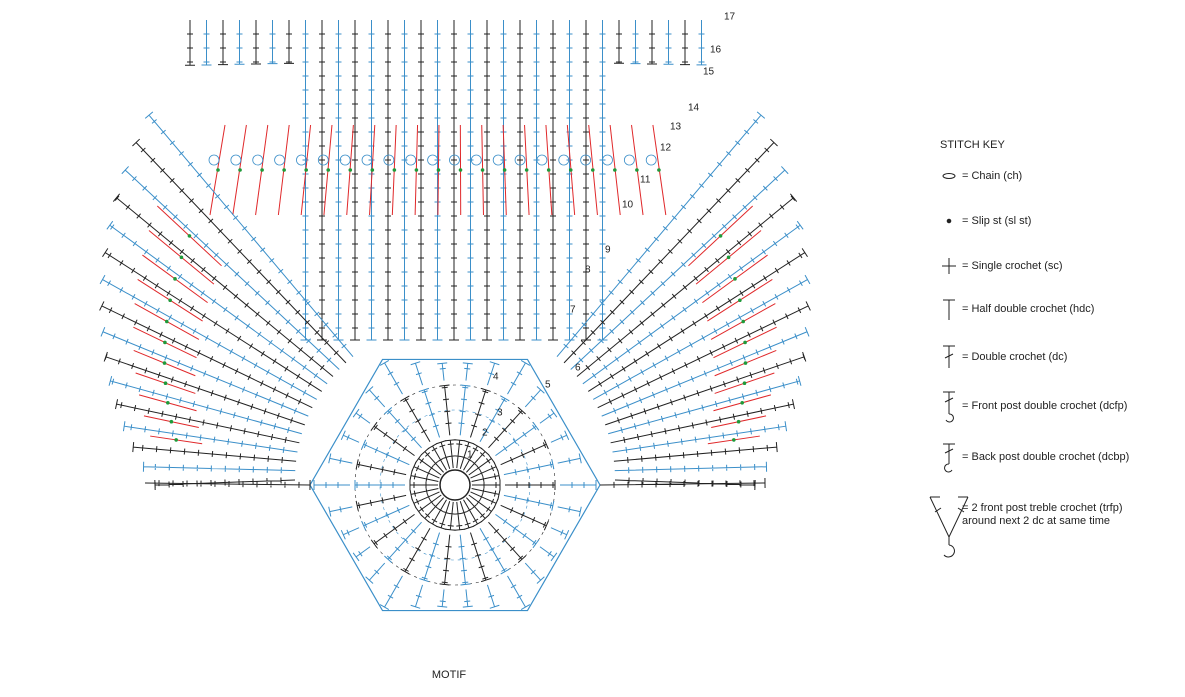  Describe the element at coordinates (1036, 521) in the screenshot. I see `key-label: around next 2 dc at same time` at that location.